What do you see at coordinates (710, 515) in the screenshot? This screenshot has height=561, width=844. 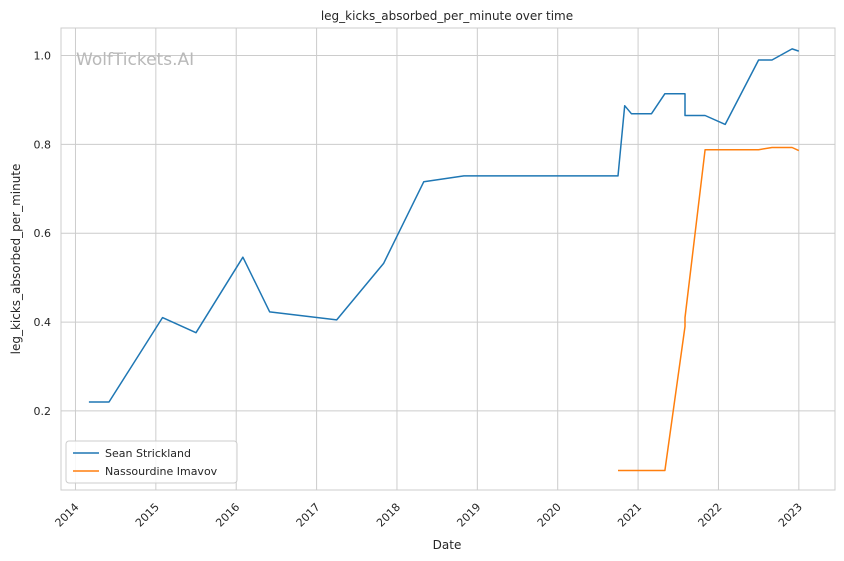 I see `x-tick-label: 2022` at bounding box center [710, 515].